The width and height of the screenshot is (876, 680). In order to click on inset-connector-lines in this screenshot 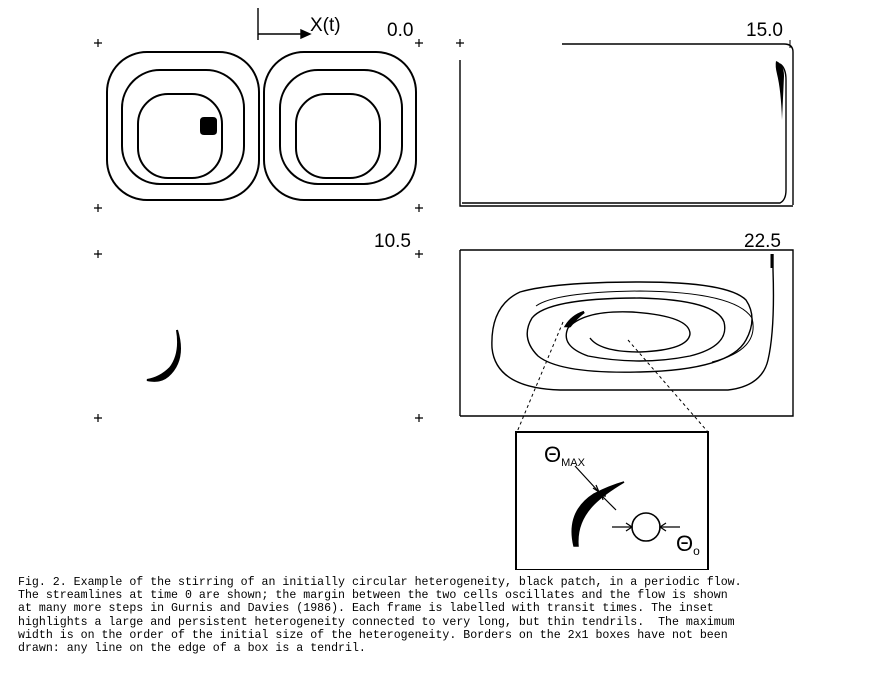, I will do `click(612, 377)`.